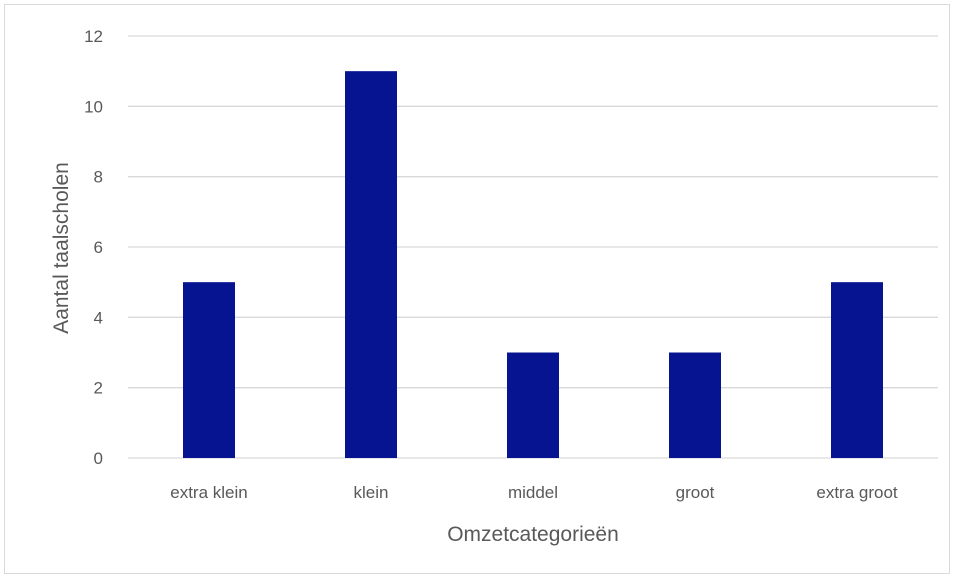 The height and width of the screenshot is (579, 955). I want to click on x-tick-label: groot, so click(695, 492).